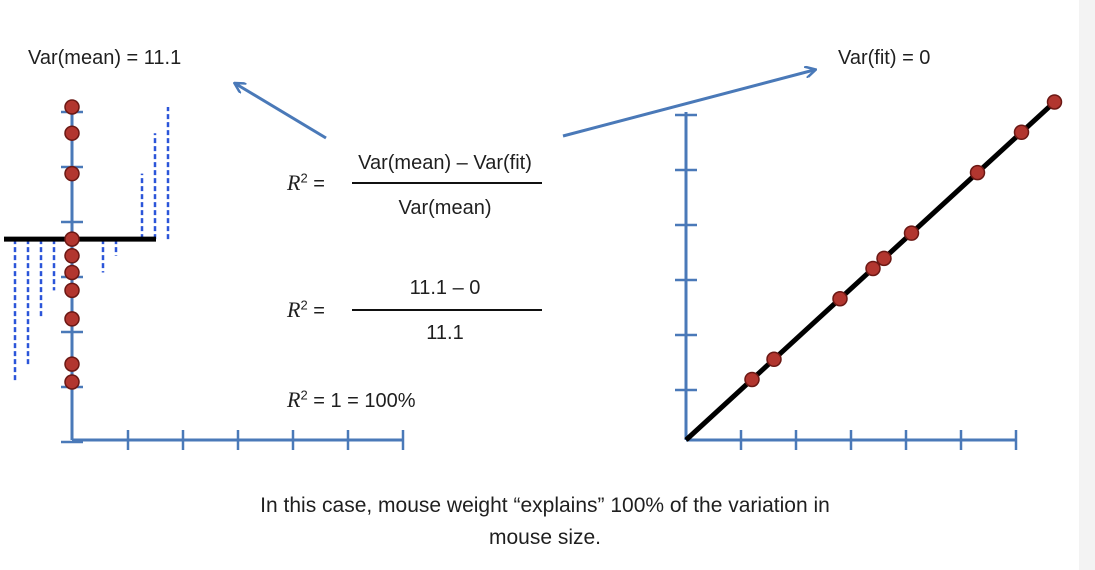 This screenshot has height=570, width=1095. Describe the element at coordinates (884, 58) in the screenshot. I see `var-fit-label: Var(fit) = 0` at that location.